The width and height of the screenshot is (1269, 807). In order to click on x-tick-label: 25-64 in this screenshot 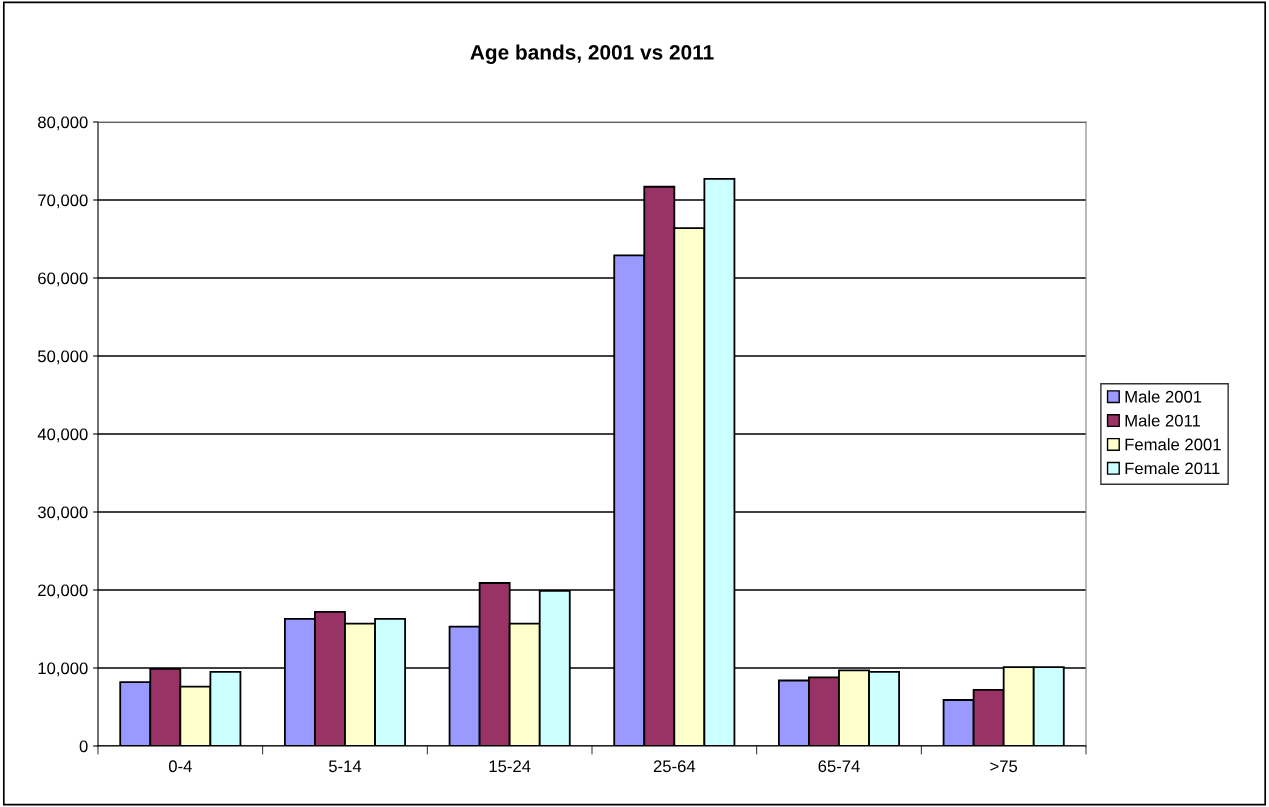, I will do `click(674, 766)`.